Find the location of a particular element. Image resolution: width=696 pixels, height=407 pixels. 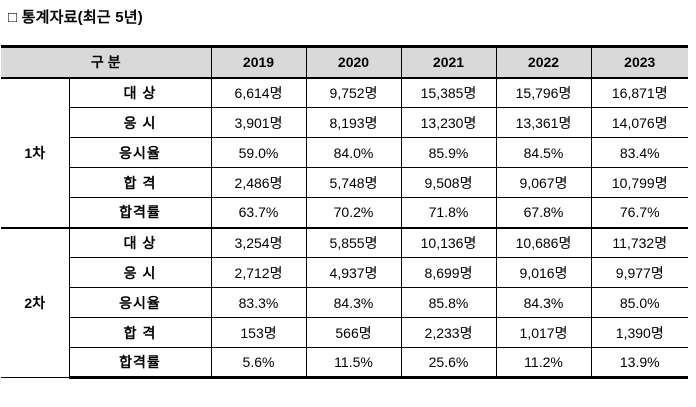

table-row: 응시율 59.0% 84.0% 85.9% 84.5% 83.4% is located at coordinates (344, 152).